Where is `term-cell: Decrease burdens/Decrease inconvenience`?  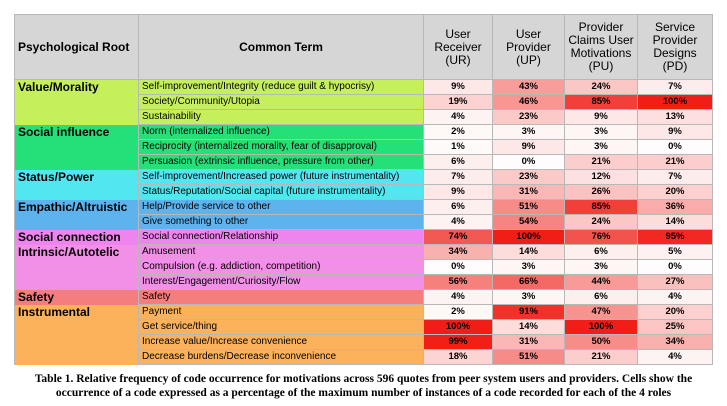 term-cell: Decrease burdens/Decrease inconvenience is located at coordinates (281, 357).